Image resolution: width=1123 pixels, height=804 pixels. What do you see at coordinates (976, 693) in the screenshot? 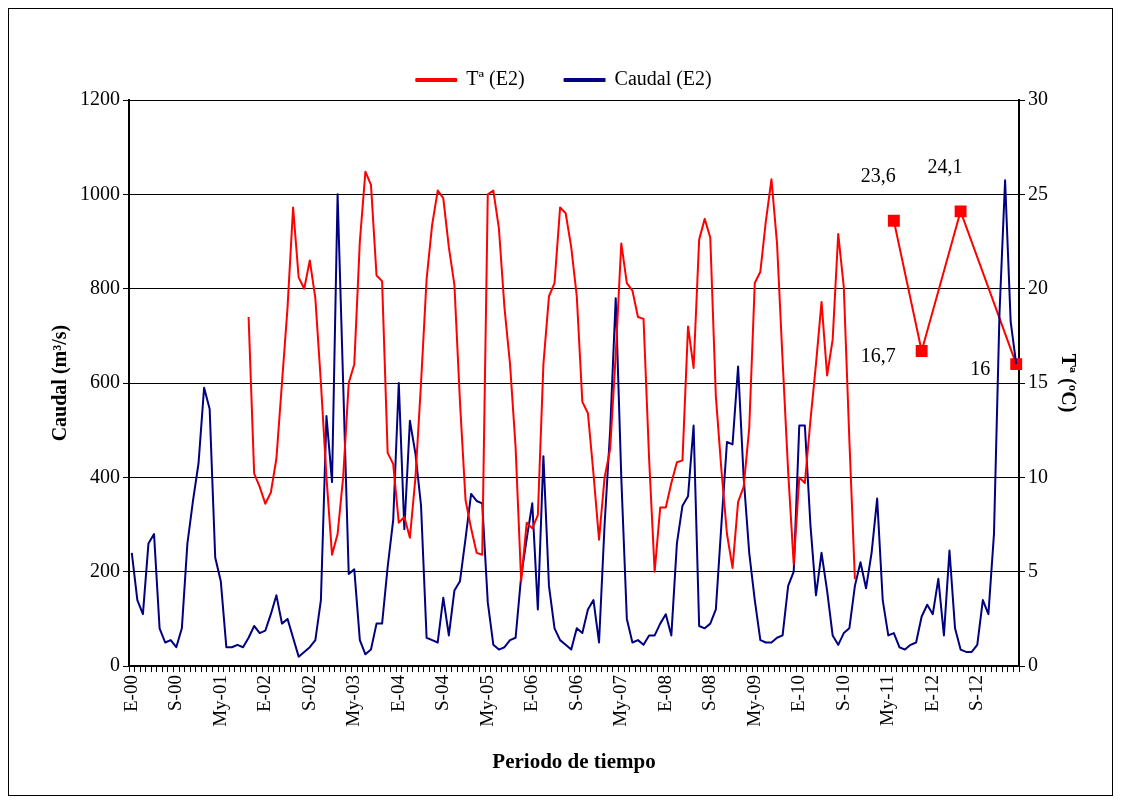
I see `x-tick-label: S-12` at bounding box center [976, 693].